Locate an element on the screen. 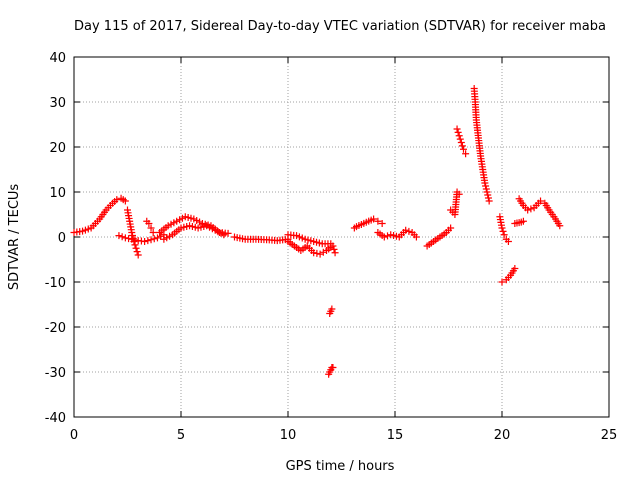 The width and height of the screenshot is (640, 480). x-tick-label: 20 is located at coordinates (502, 435).